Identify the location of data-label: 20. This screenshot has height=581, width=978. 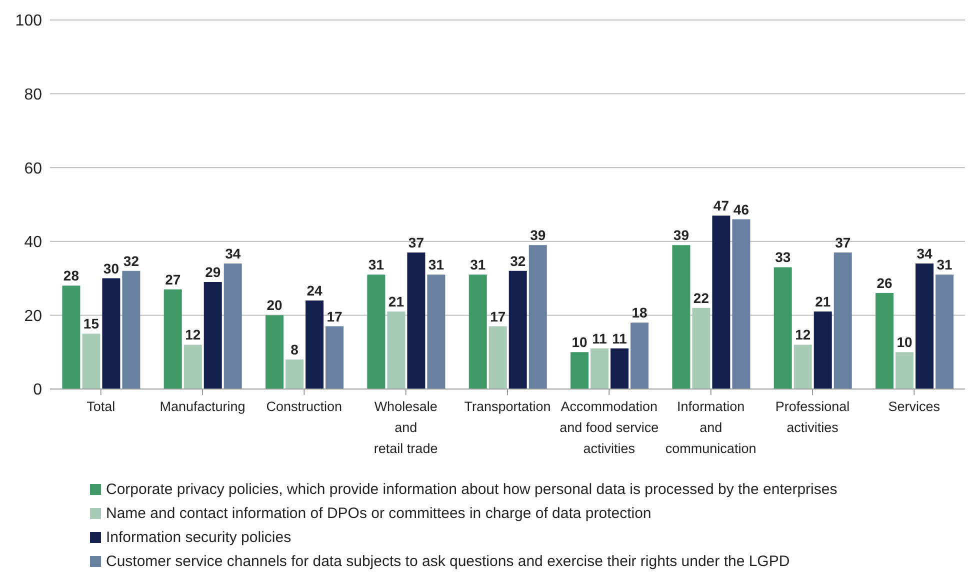
(274, 305).